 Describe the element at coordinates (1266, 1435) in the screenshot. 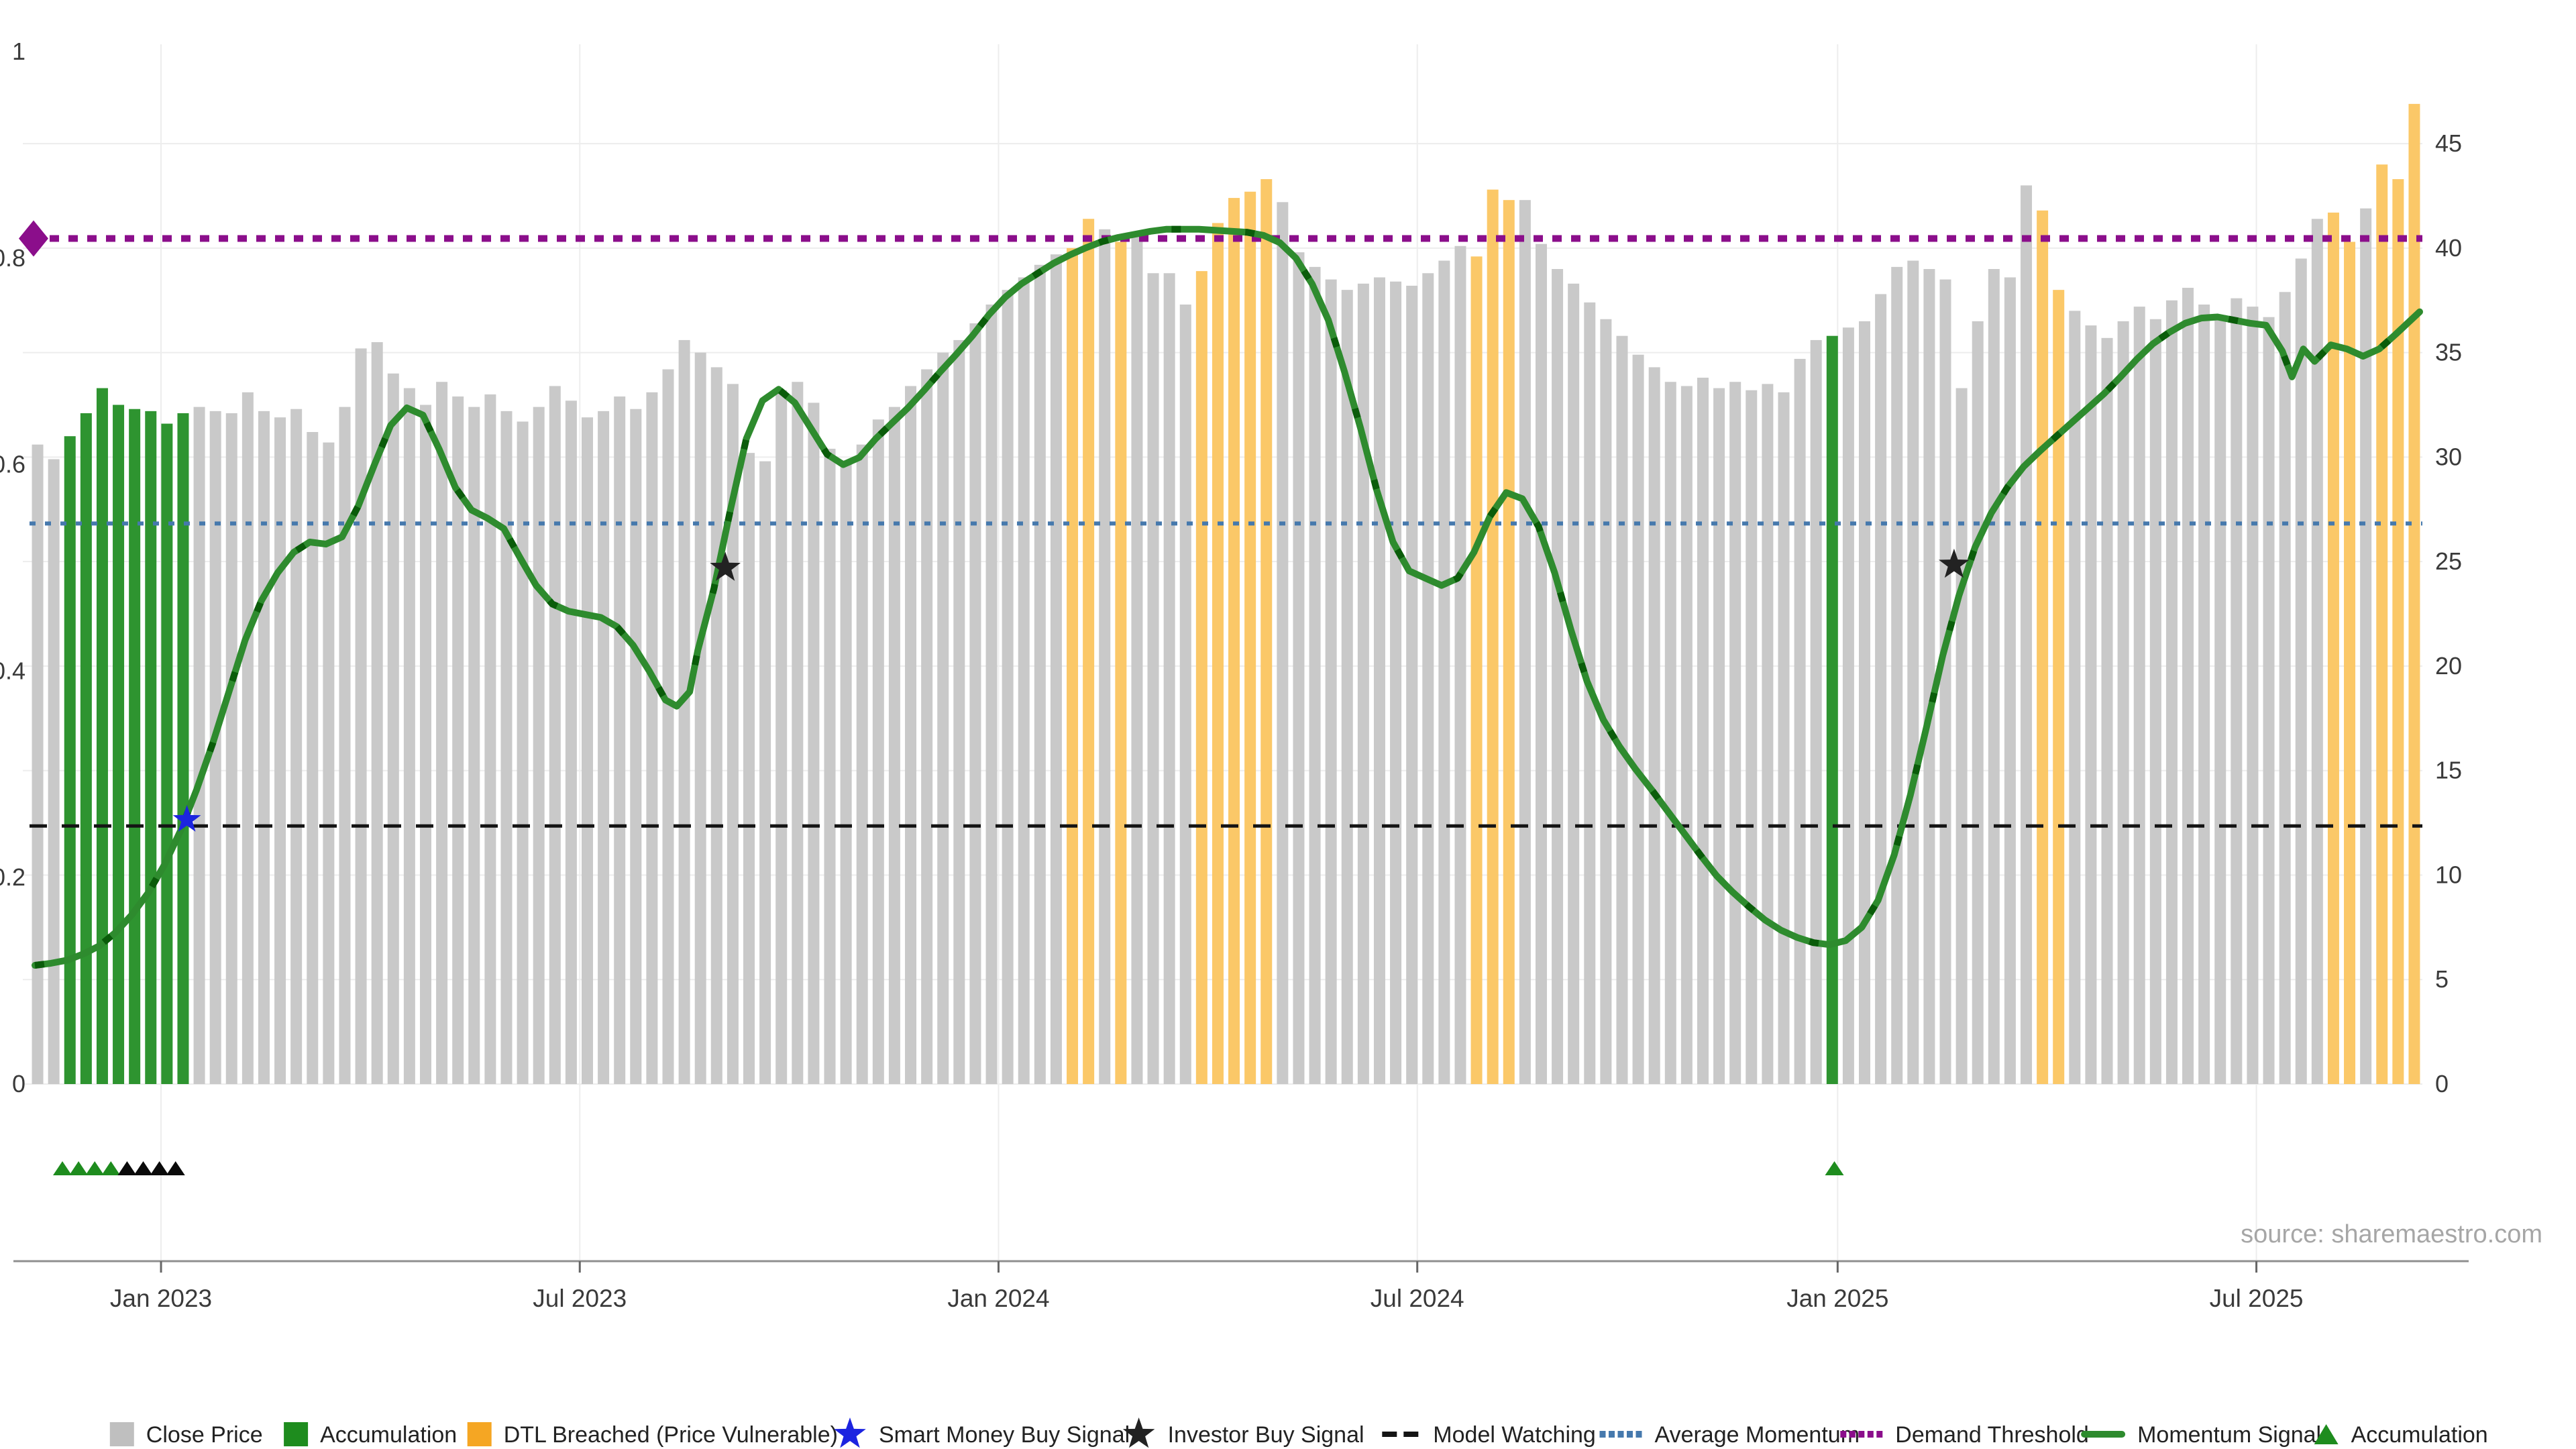

I see `legend-label: Investor Buy Signal` at that location.